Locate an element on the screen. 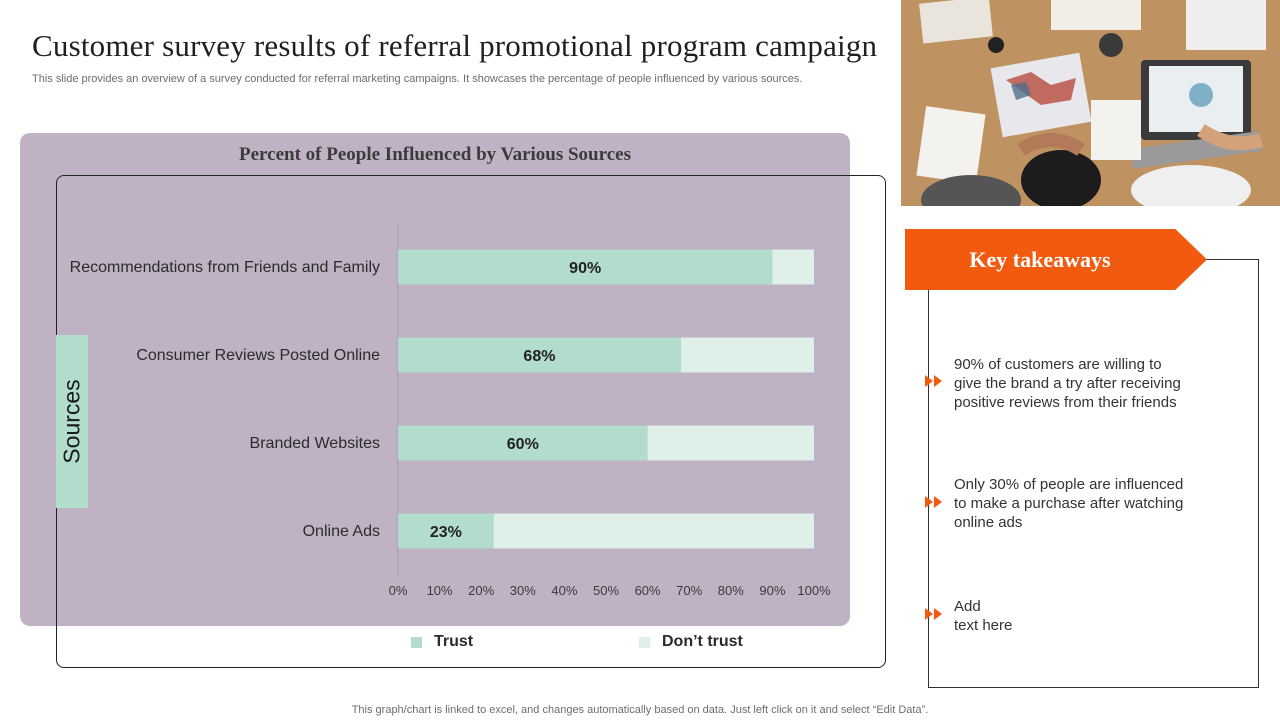 This screenshot has width=1280, height=720. legend-label-trust: Trust is located at coordinates (454, 641).